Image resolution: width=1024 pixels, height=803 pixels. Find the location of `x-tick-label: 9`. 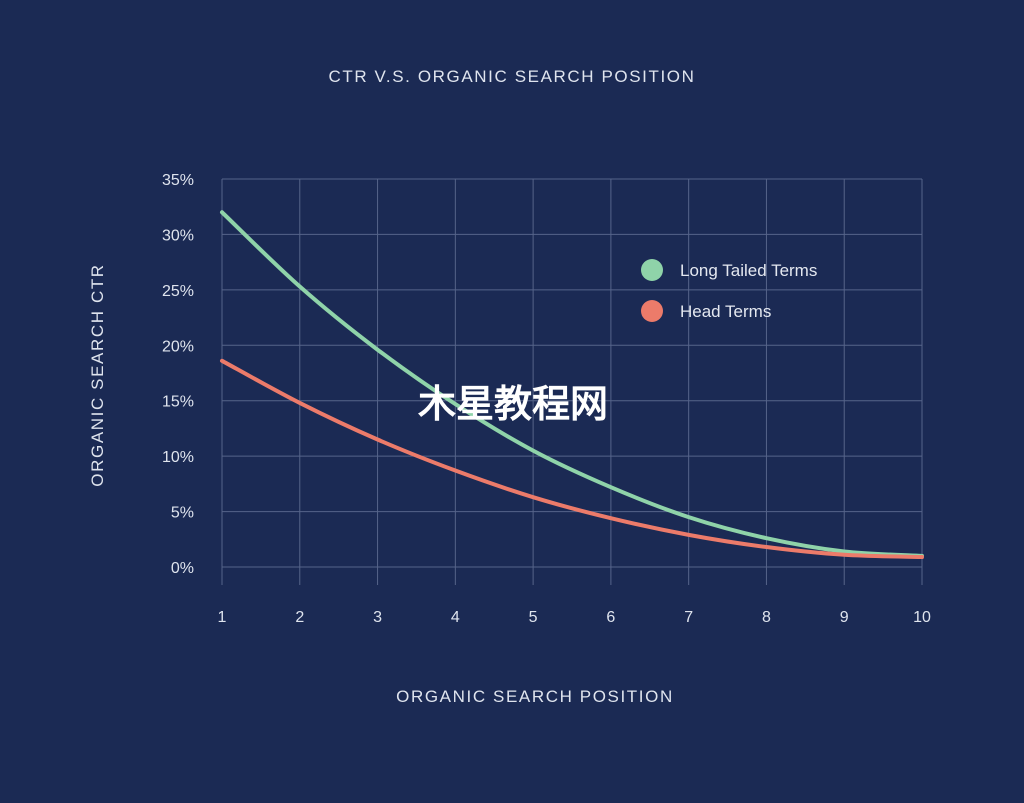

x-tick-label: 9 is located at coordinates (844, 617).